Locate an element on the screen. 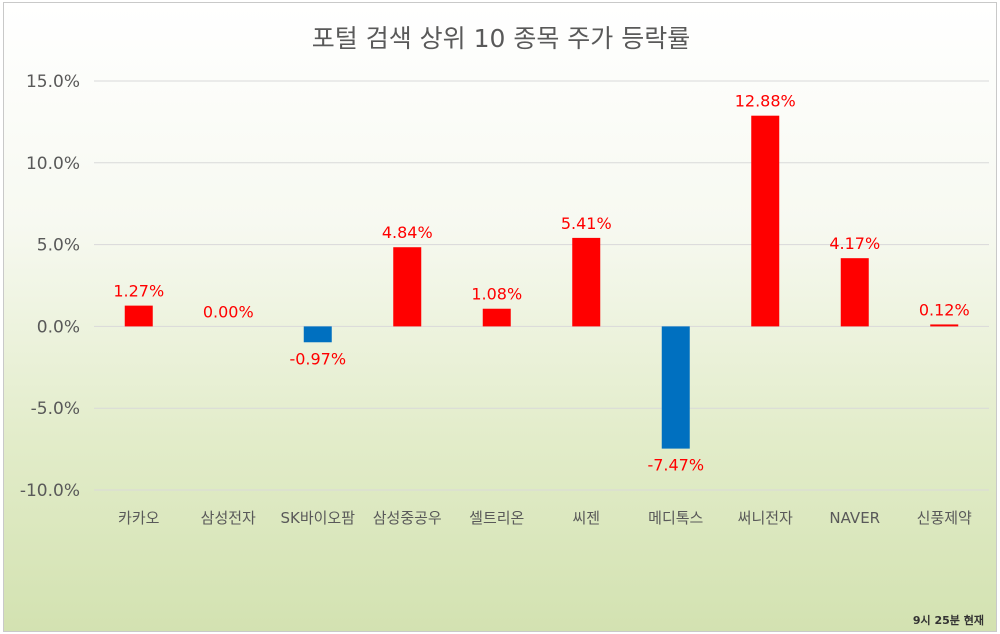 The image size is (1000, 634). category-label: 써니전자 is located at coordinates (765, 518).